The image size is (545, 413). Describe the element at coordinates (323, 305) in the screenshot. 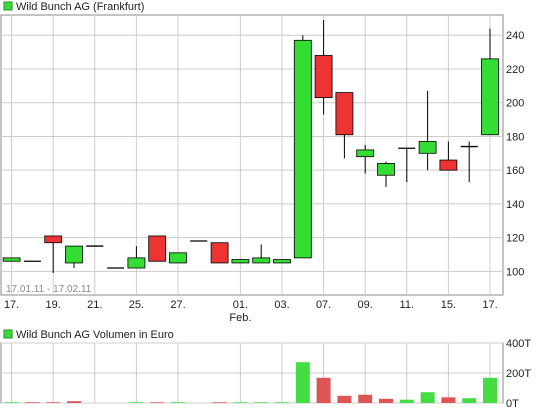

I see `price-x-tick-label: 07.` at that location.